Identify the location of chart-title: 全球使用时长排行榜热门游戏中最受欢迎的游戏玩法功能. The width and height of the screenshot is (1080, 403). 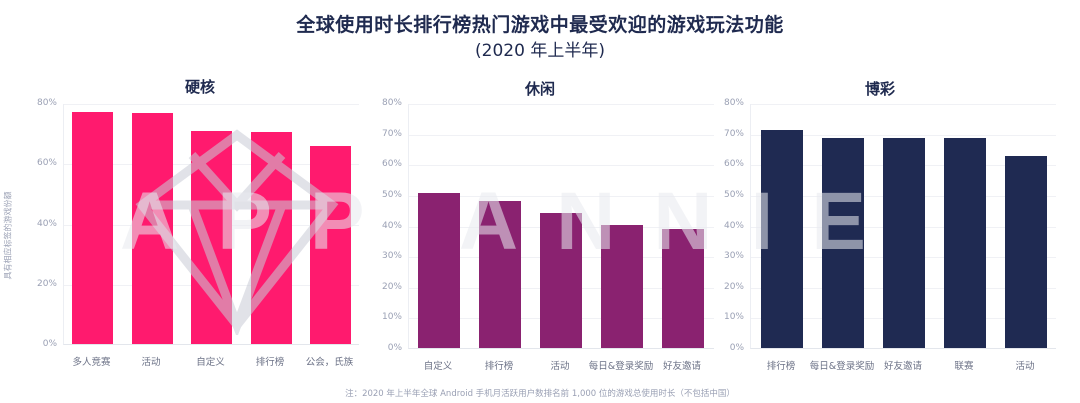
(540, 25).